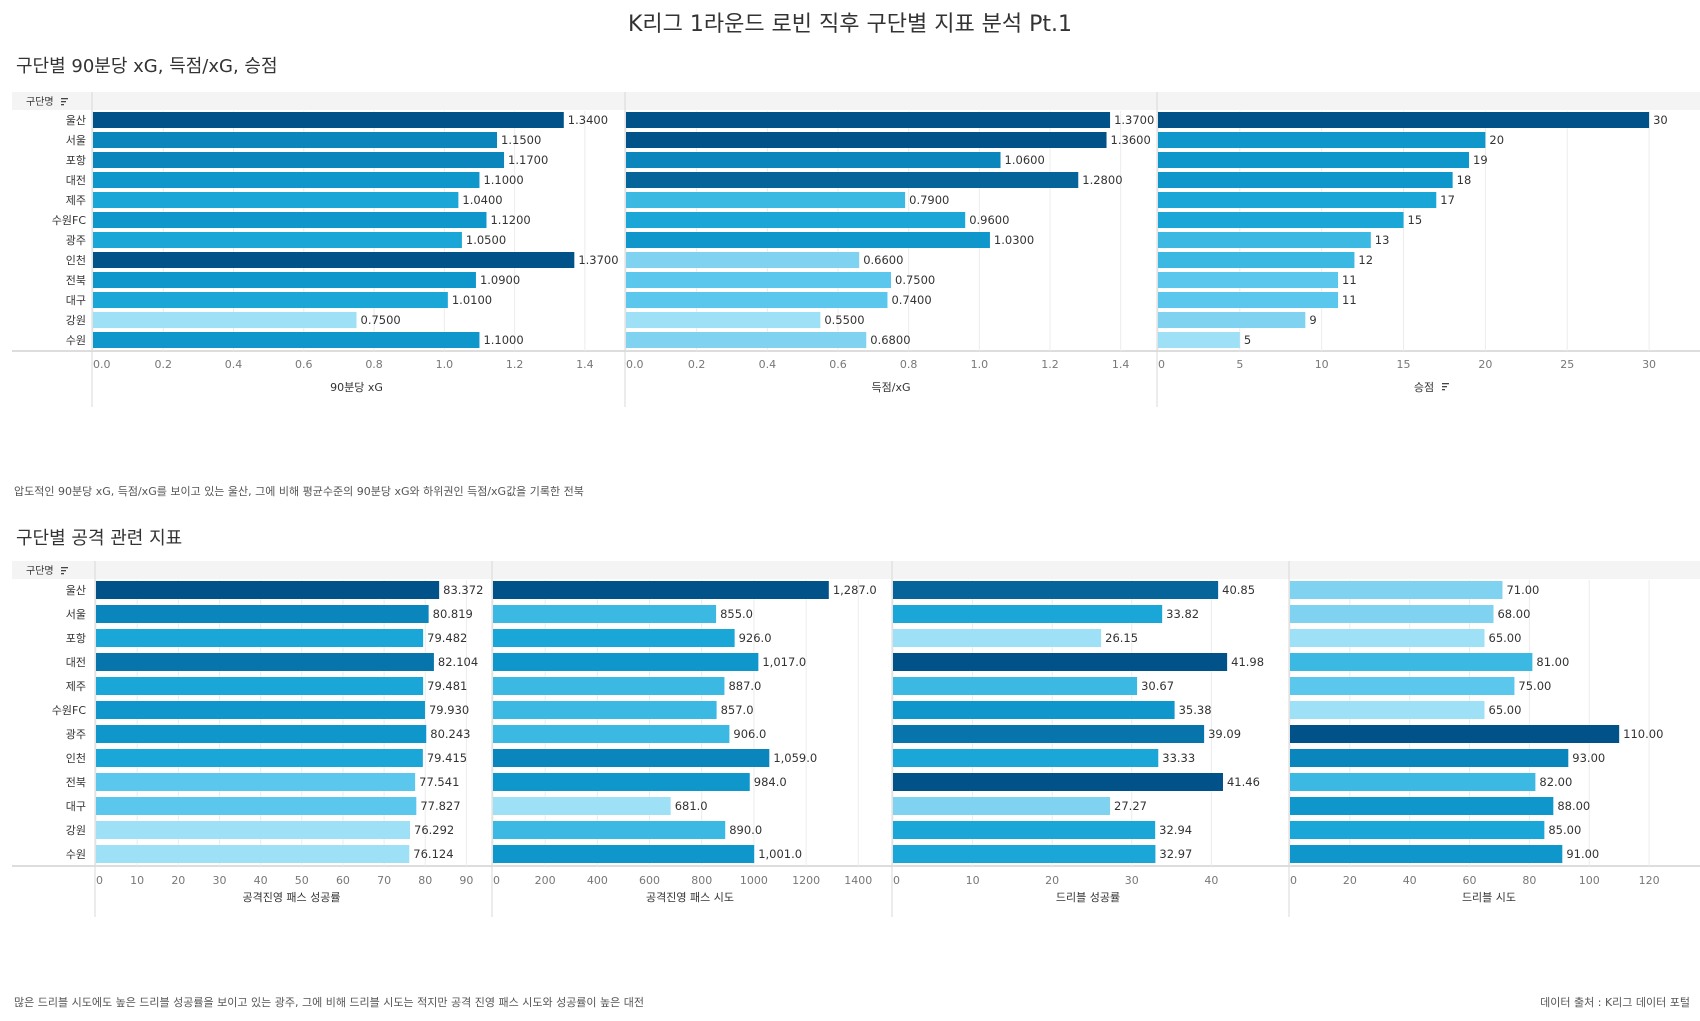 This screenshot has height=1021, width=1700. Describe the element at coordinates (768, 364) in the screenshot. I see `tick-label: 0.4` at that location.